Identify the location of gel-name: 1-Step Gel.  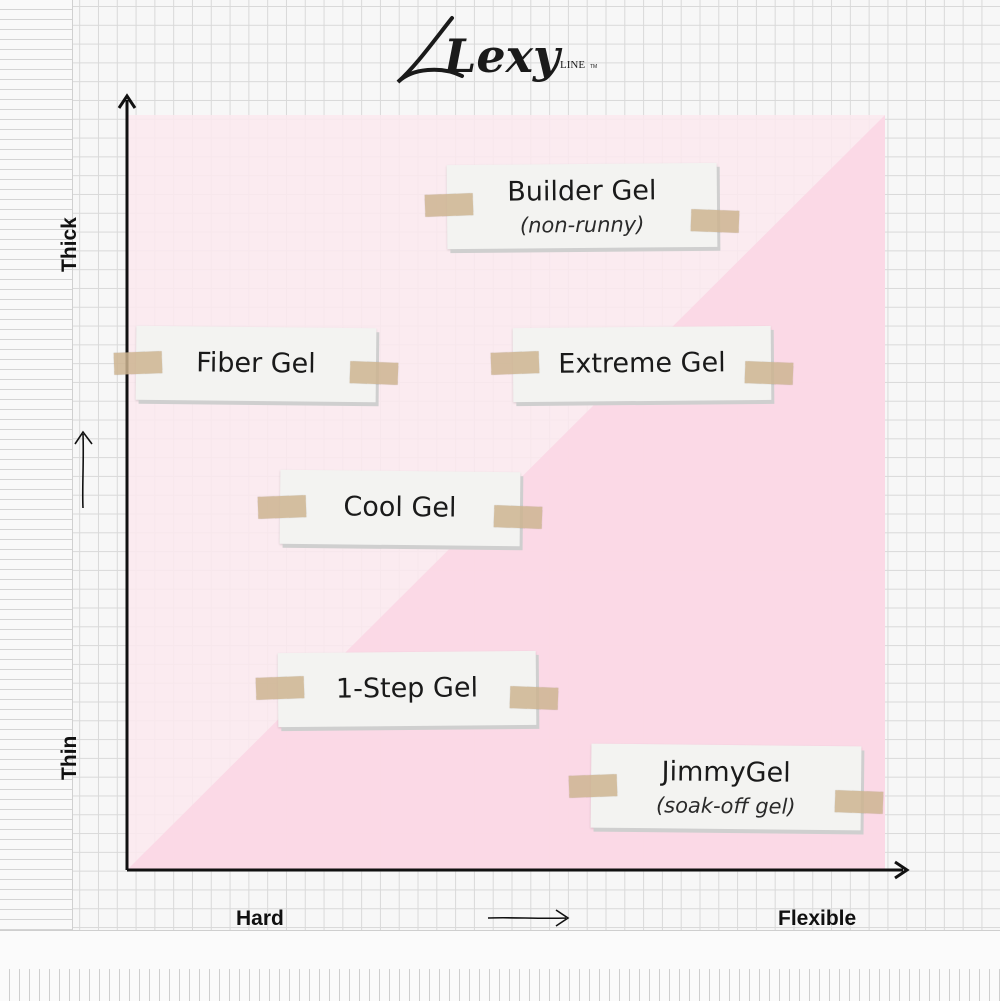
(407, 688).